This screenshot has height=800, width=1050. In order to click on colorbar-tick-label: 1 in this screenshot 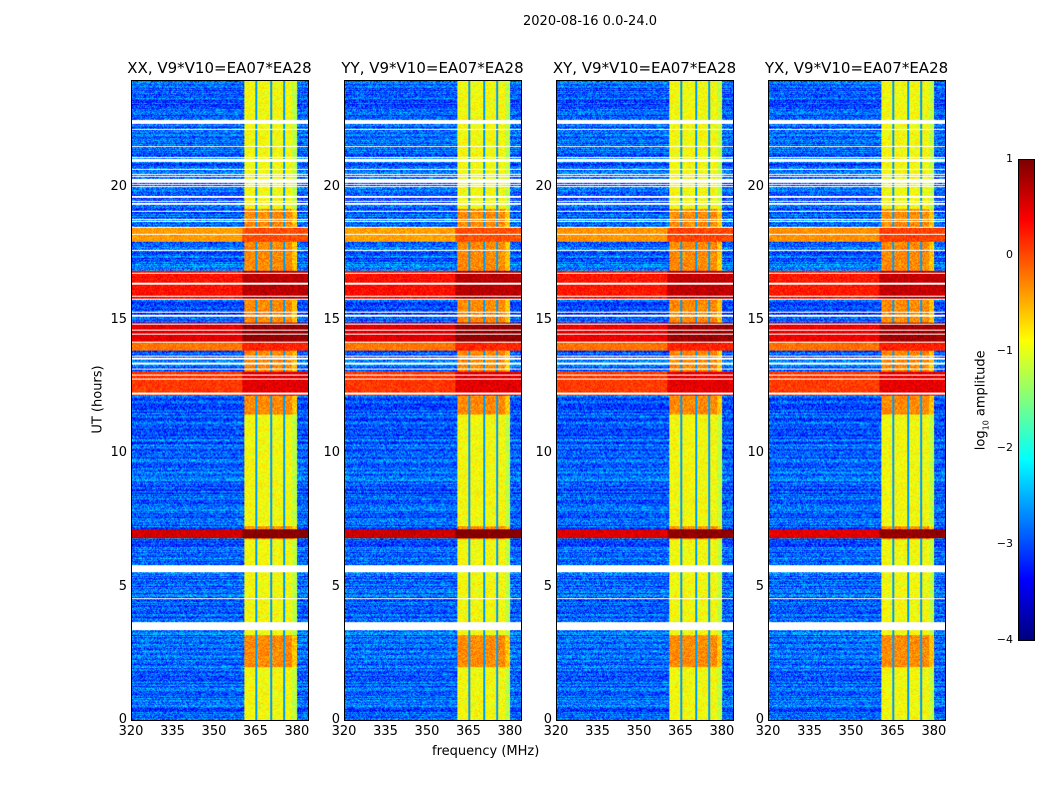, I will do `click(1009, 158)`.